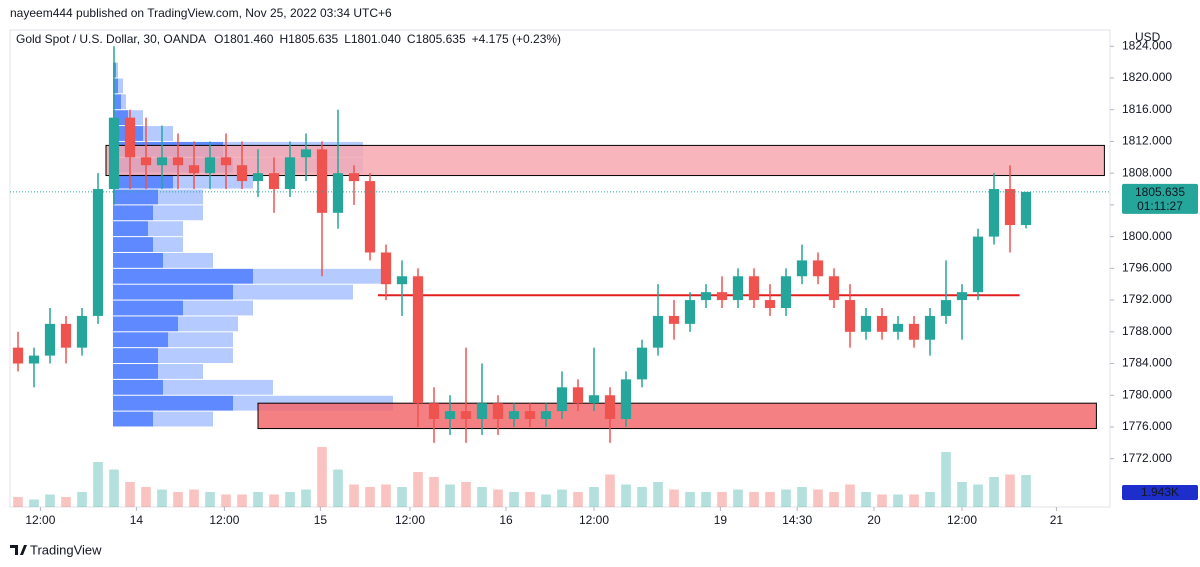  What do you see at coordinates (137, 520) in the screenshot?
I see `x-tick-label: 14` at bounding box center [137, 520].